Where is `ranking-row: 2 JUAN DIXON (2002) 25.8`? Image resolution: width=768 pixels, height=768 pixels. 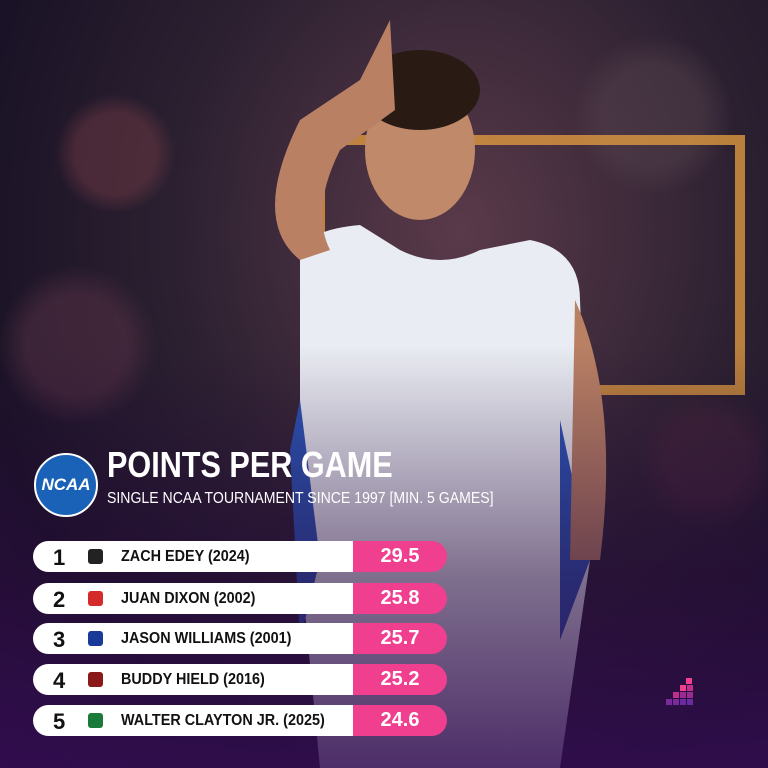 ranking-row: 2 JUAN DIXON (2002) 25.8 is located at coordinates (240, 598).